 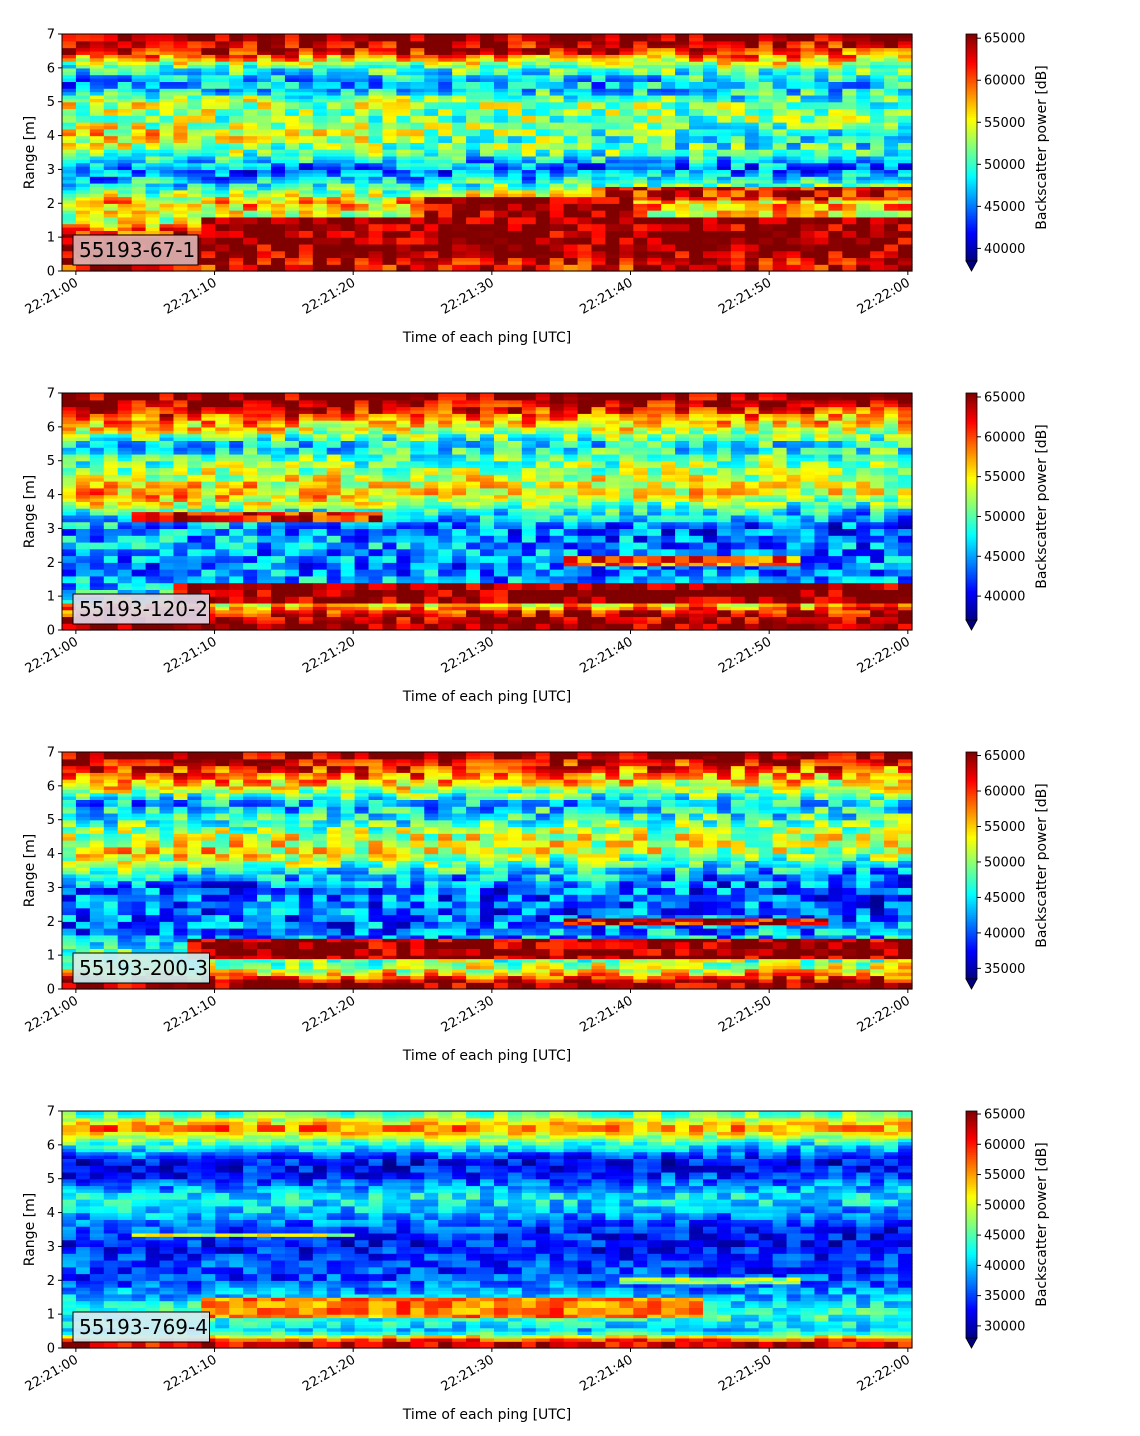 What do you see at coordinates (487, 338) in the screenshot?
I see `x-axis-label: Time of each ping [UTC]` at bounding box center [487, 338].